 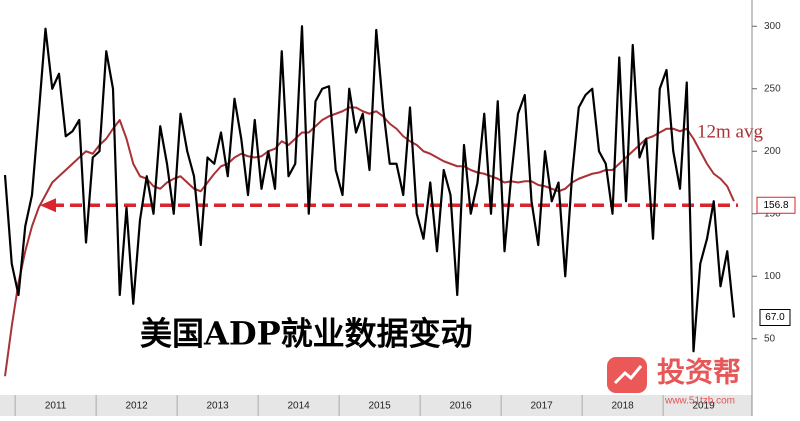 I want to click on x-tick-label: 2017, so click(x=542, y=406).